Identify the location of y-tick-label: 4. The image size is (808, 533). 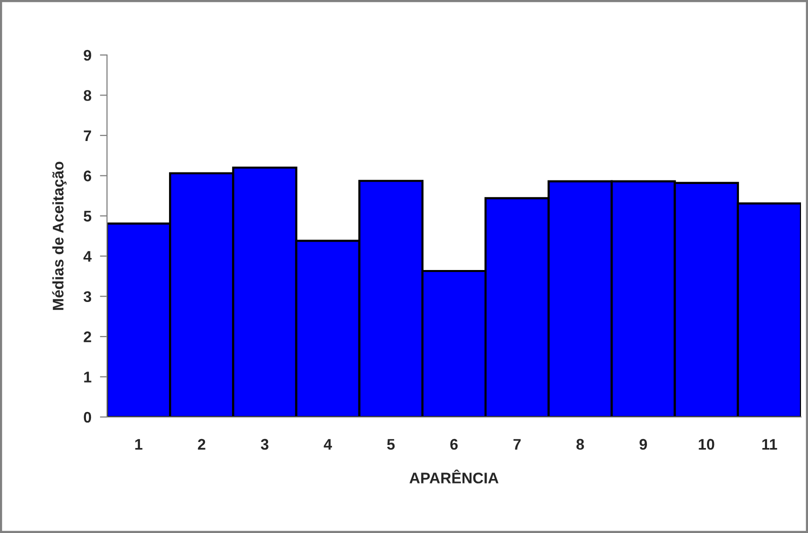
(87, 256).